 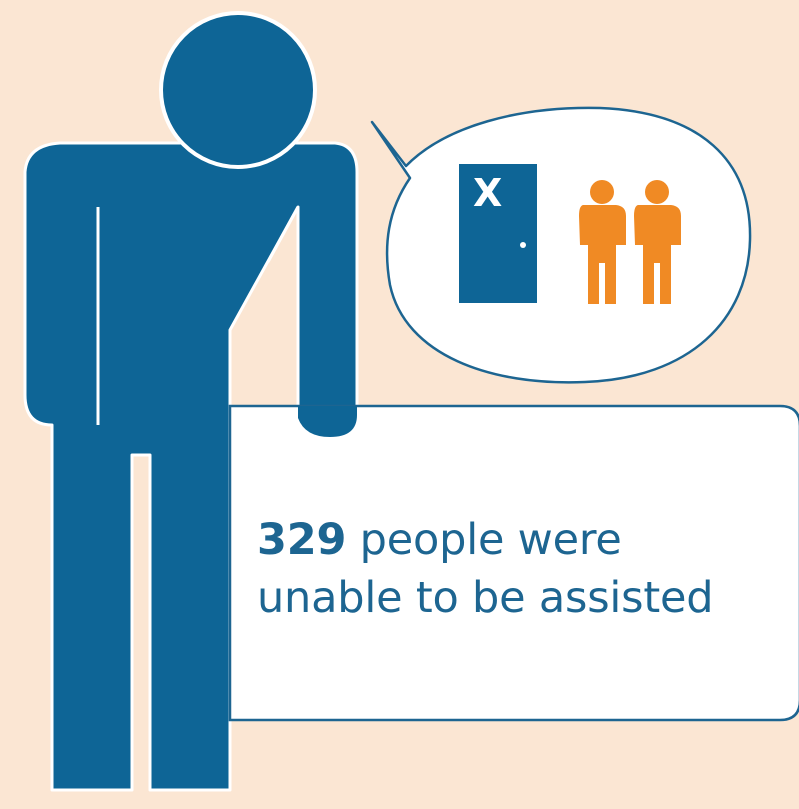 I want to click on statement-text: 329 people were unable to be assisted, so click(x=527, y=569).